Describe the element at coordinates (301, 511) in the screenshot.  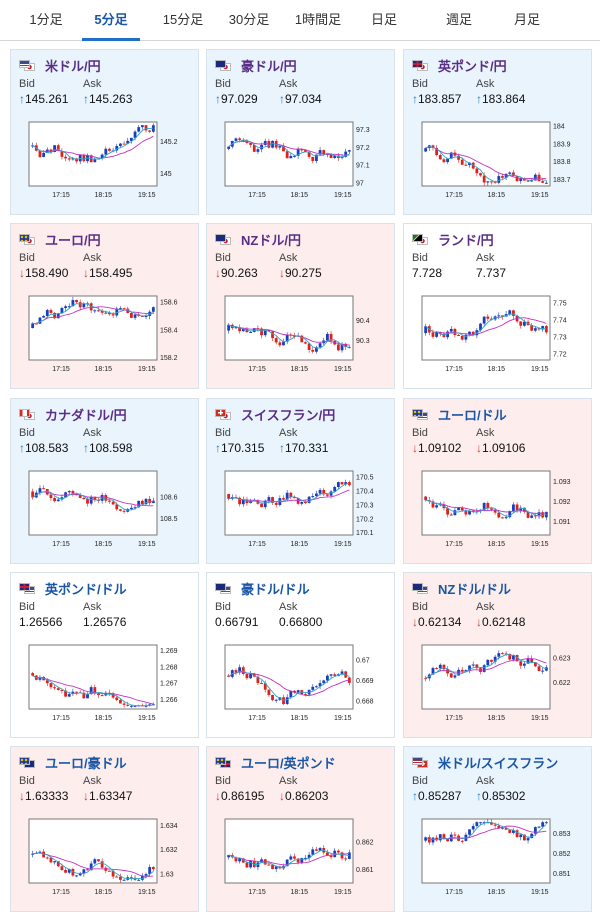
I see `mini-candlestick-chart: 170.5 170.4 170.3 170.2 170.1 17:15 18:15 19:15` at that location.